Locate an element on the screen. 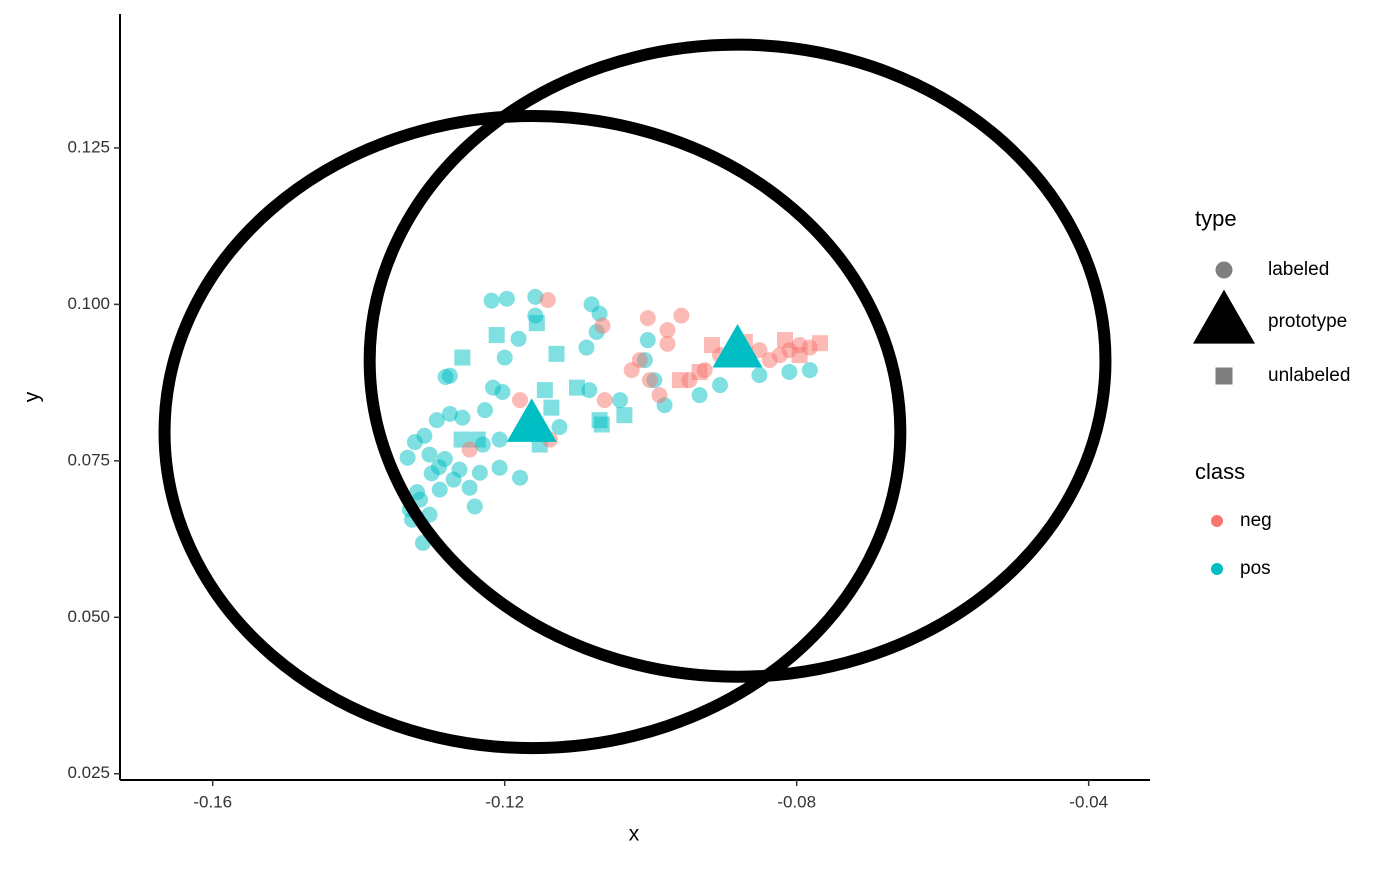  x-axis-title: x is located at coordinates (634, 834).